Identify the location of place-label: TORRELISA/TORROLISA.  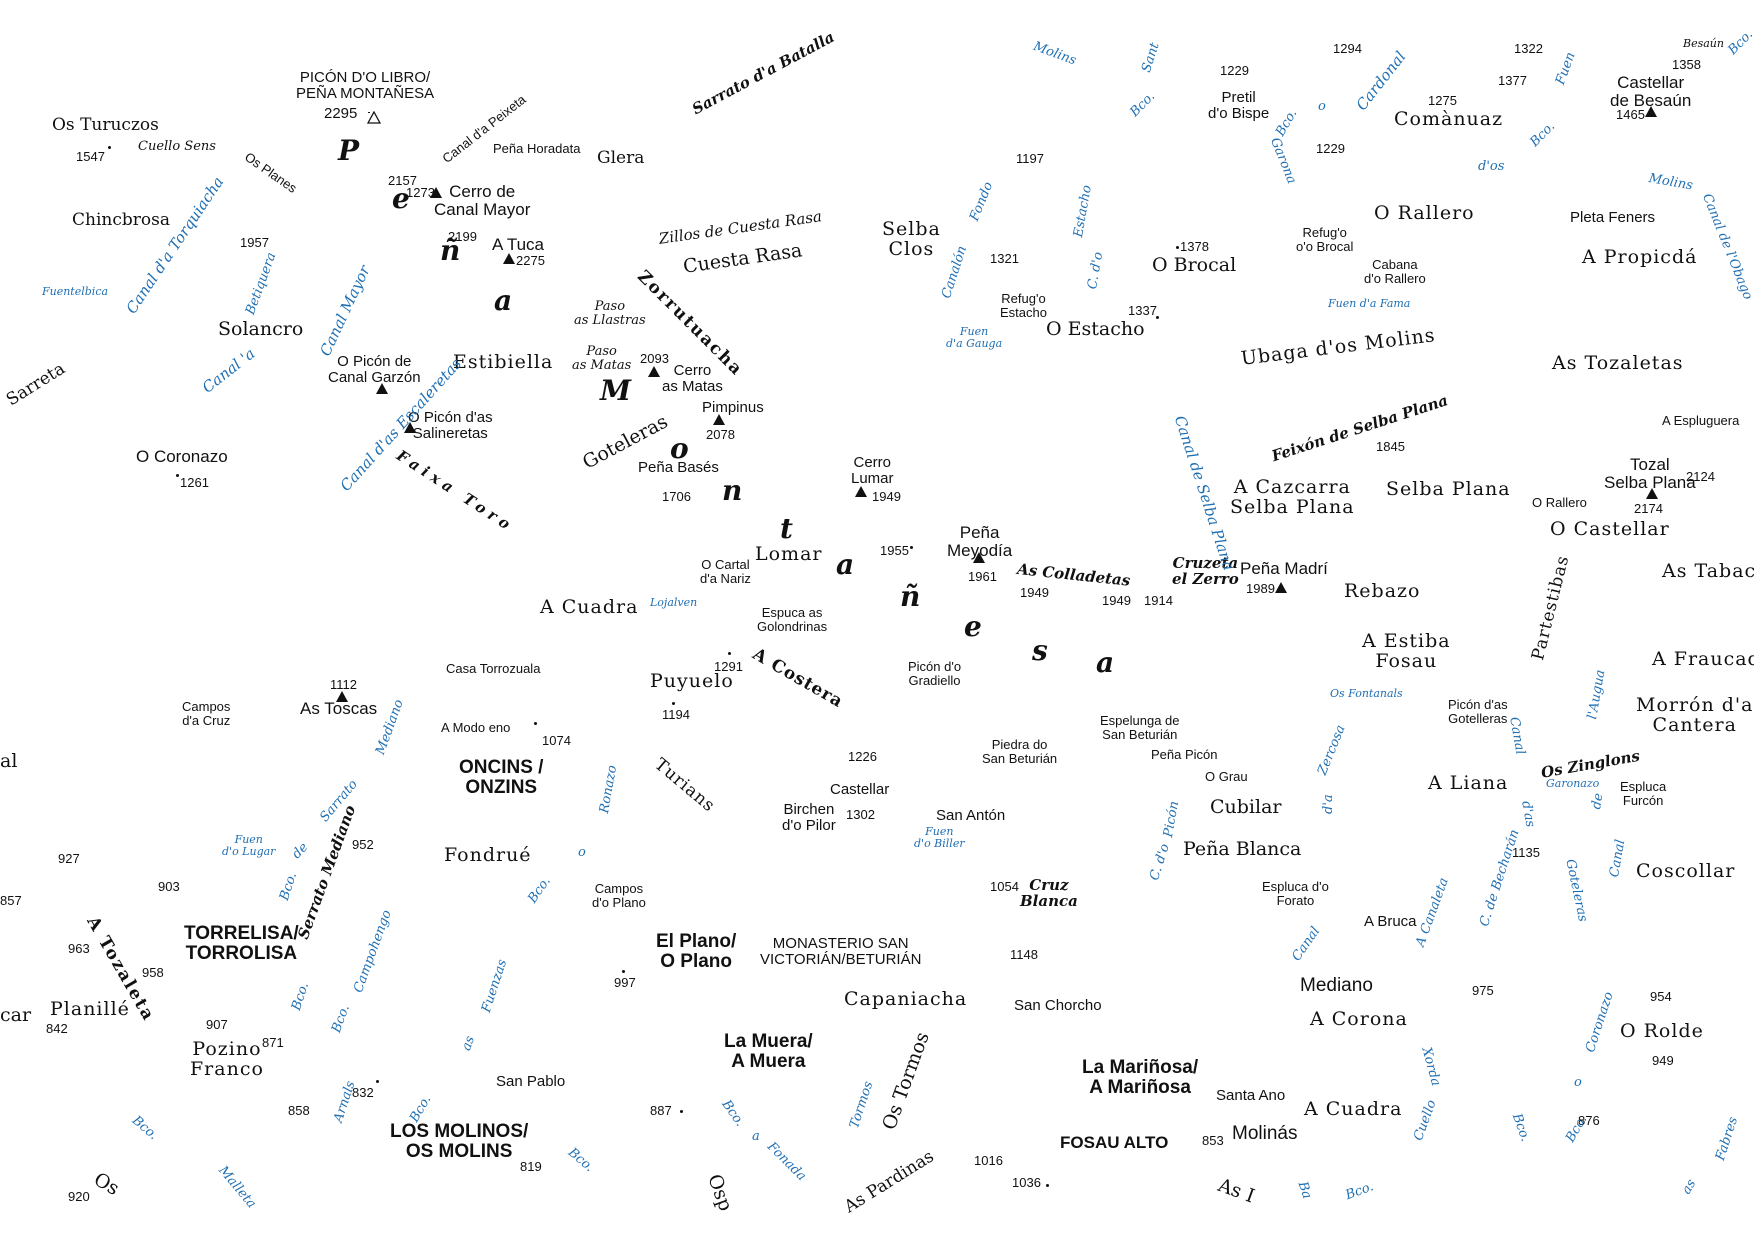
(241, 943).